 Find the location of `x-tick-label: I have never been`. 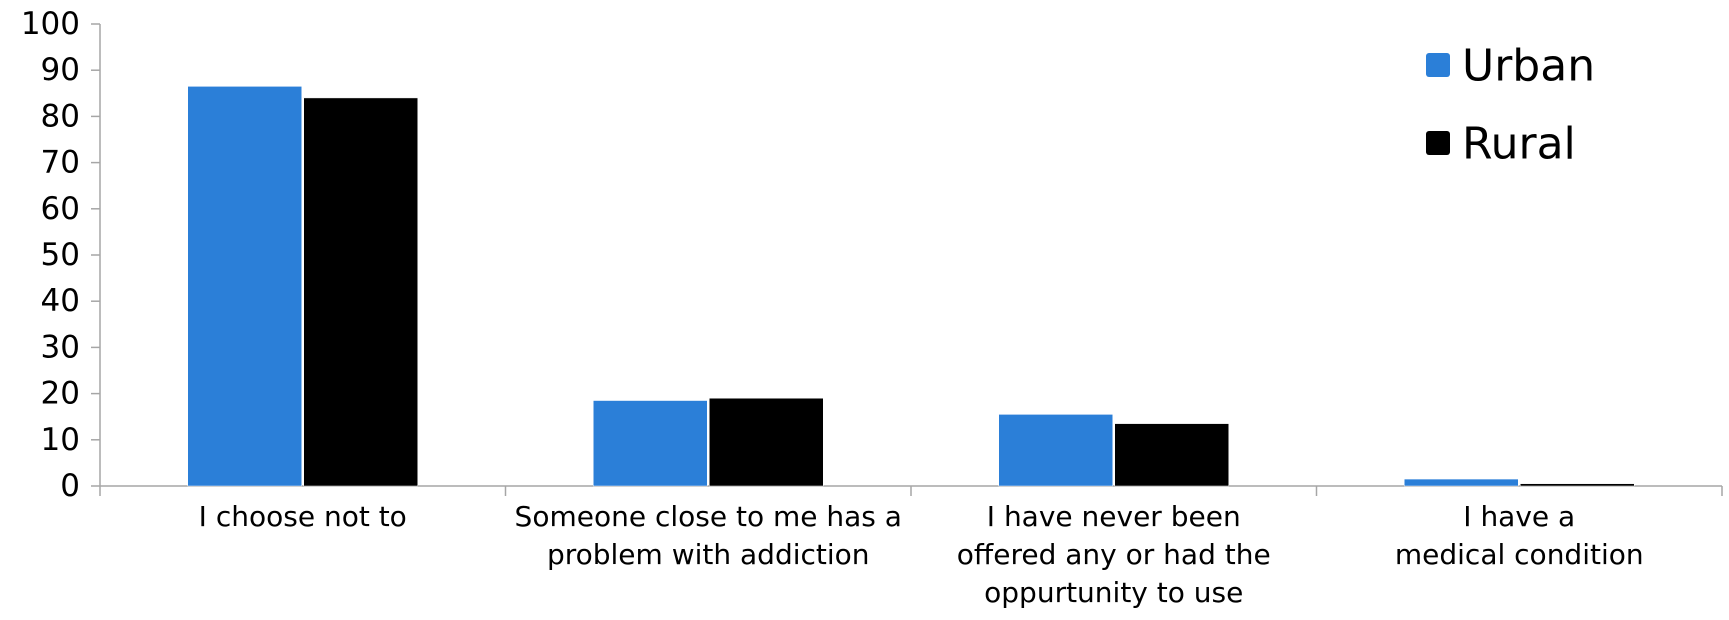

x-tick-label: I have never been is located at coordinates (1114, 516).